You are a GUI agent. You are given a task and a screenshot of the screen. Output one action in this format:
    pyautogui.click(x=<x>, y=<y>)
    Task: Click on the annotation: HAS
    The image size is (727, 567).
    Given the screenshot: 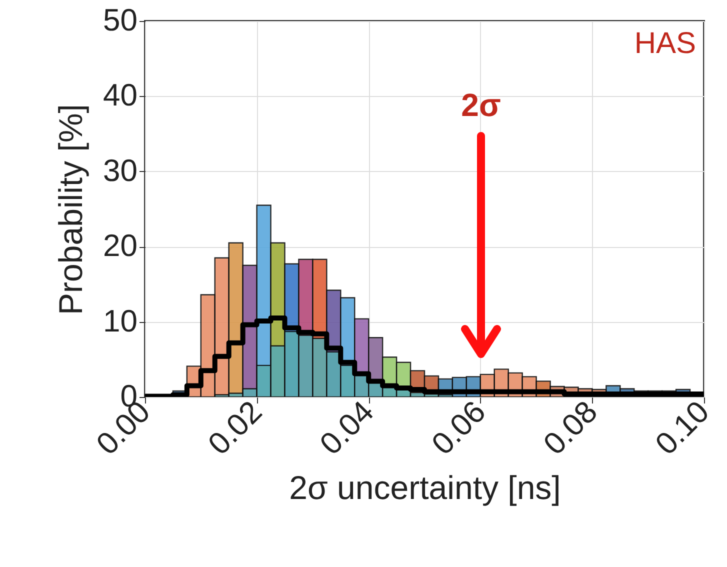 What is the action you would take?
    pyautogui.click(x=665, y=43)
    